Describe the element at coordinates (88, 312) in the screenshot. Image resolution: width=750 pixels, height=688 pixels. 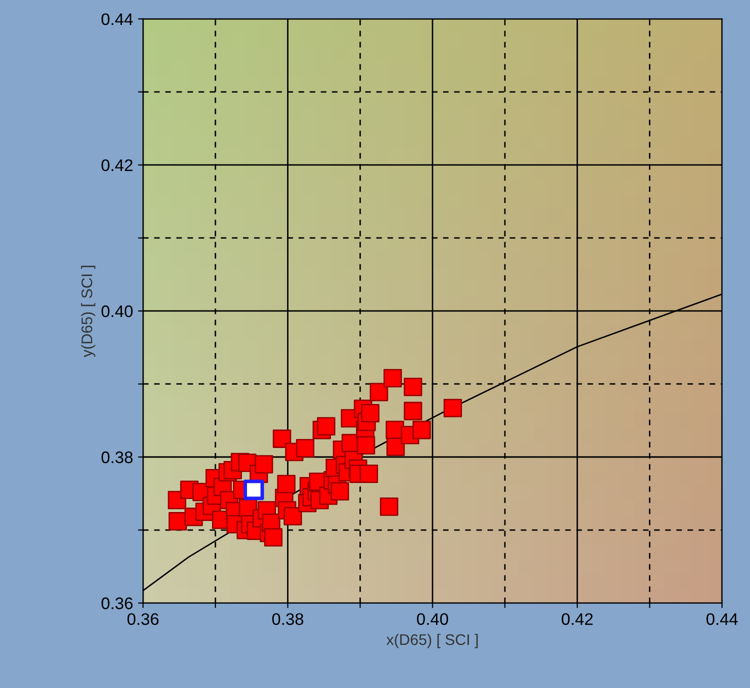
I see `y-axis-title: y(D65) [ SCI ]` at that location.